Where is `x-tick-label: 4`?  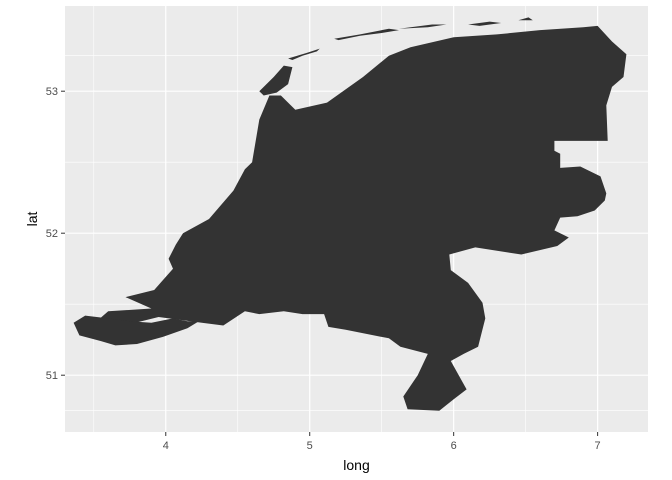 x-tick-label: 4 is located at coordinates (166, 446).